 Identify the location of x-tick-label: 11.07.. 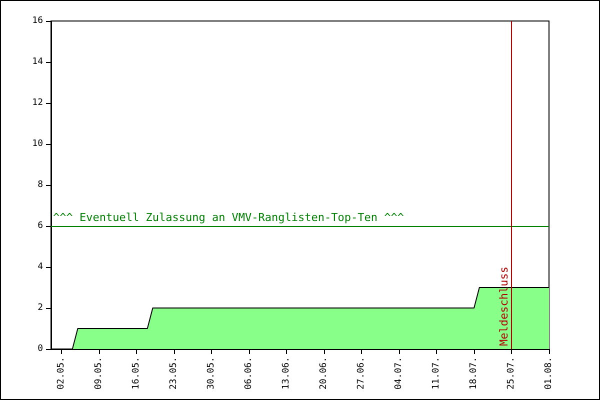
(437, 373).